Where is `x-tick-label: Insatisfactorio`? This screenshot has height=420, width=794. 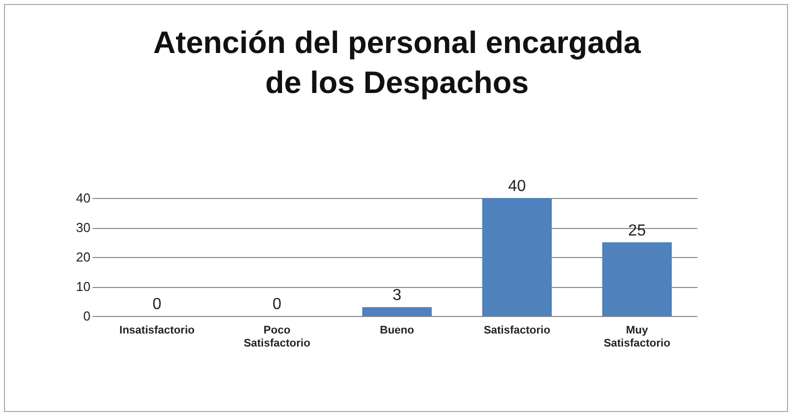
x-tick-label: Insatisfactorio is located at coordinates (157, 330).